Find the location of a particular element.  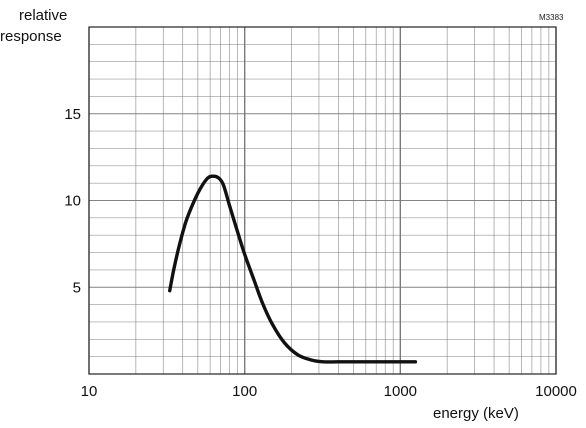

x-tick-label: 100 is located at coordinates (244, 391).